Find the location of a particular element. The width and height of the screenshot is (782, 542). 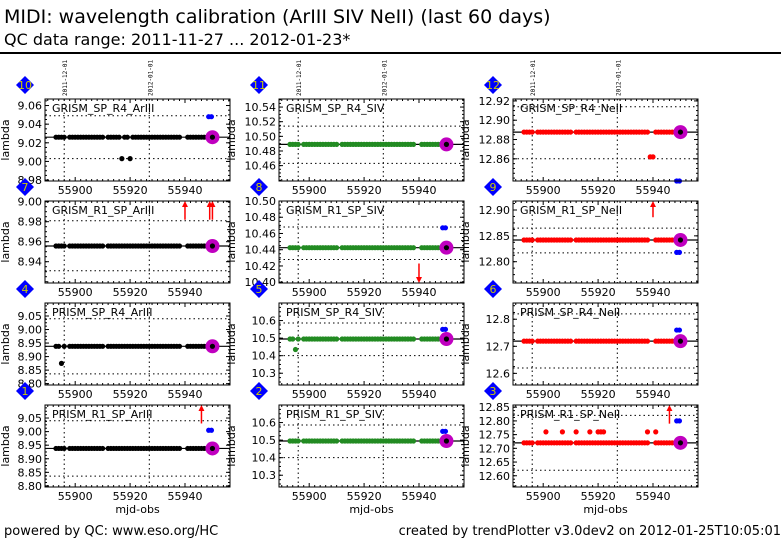

y-tick-label: 12.75 is located at coordinates (495, 435).